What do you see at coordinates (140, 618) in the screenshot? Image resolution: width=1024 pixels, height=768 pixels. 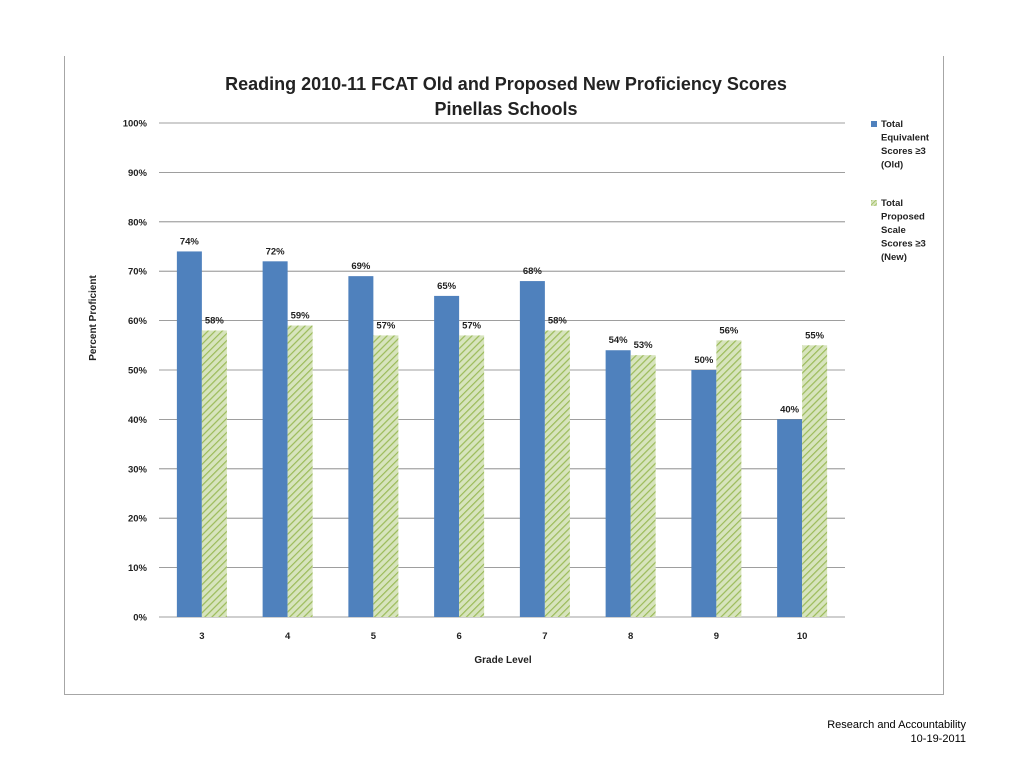 I see `y-tick-label: 0%` at bounding box center [140, 618].